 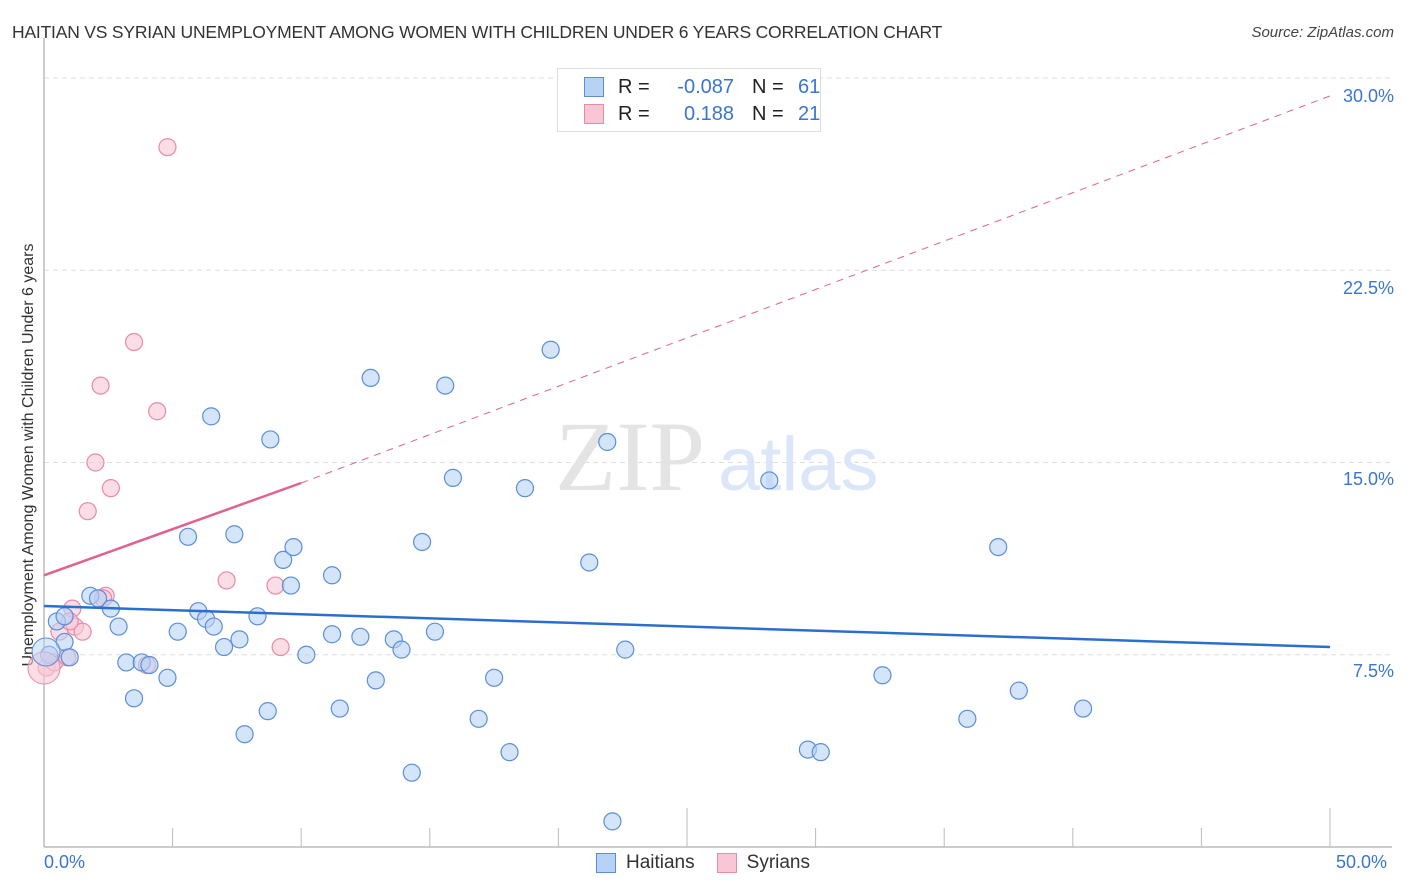 What do you see at coordinates (809, 113) in the screenshot?
I see `n-value: 21` at bounding box center [809, 113].